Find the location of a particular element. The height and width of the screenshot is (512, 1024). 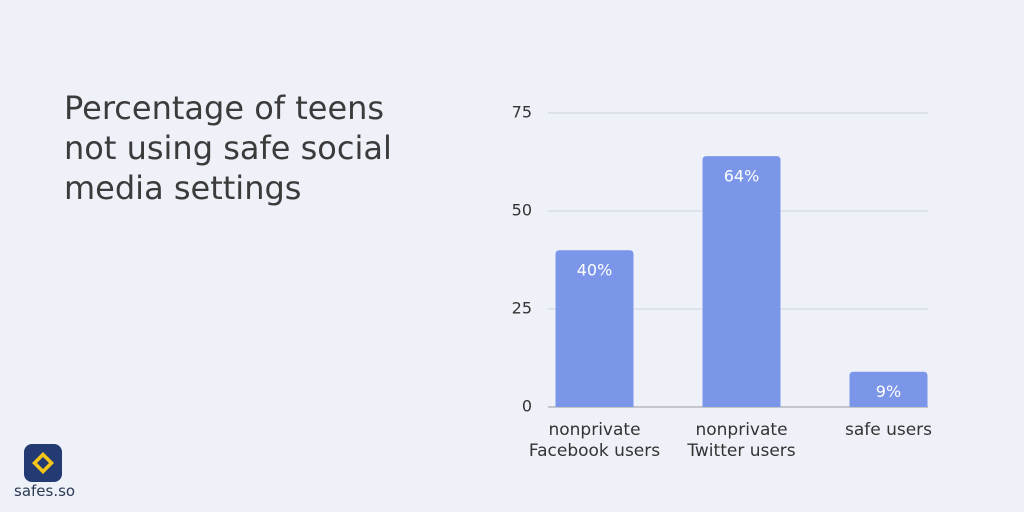

x-tick-label: nonprivate Facebook users is located at coordinates (594, 440).